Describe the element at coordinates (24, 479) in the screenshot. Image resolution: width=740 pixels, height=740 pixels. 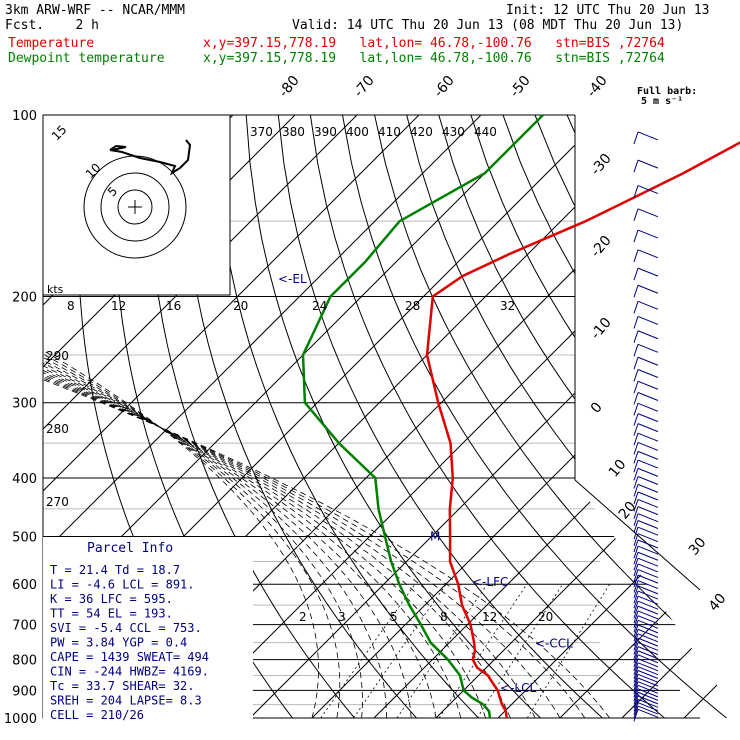
I see `pressure-label: 400` at that location.